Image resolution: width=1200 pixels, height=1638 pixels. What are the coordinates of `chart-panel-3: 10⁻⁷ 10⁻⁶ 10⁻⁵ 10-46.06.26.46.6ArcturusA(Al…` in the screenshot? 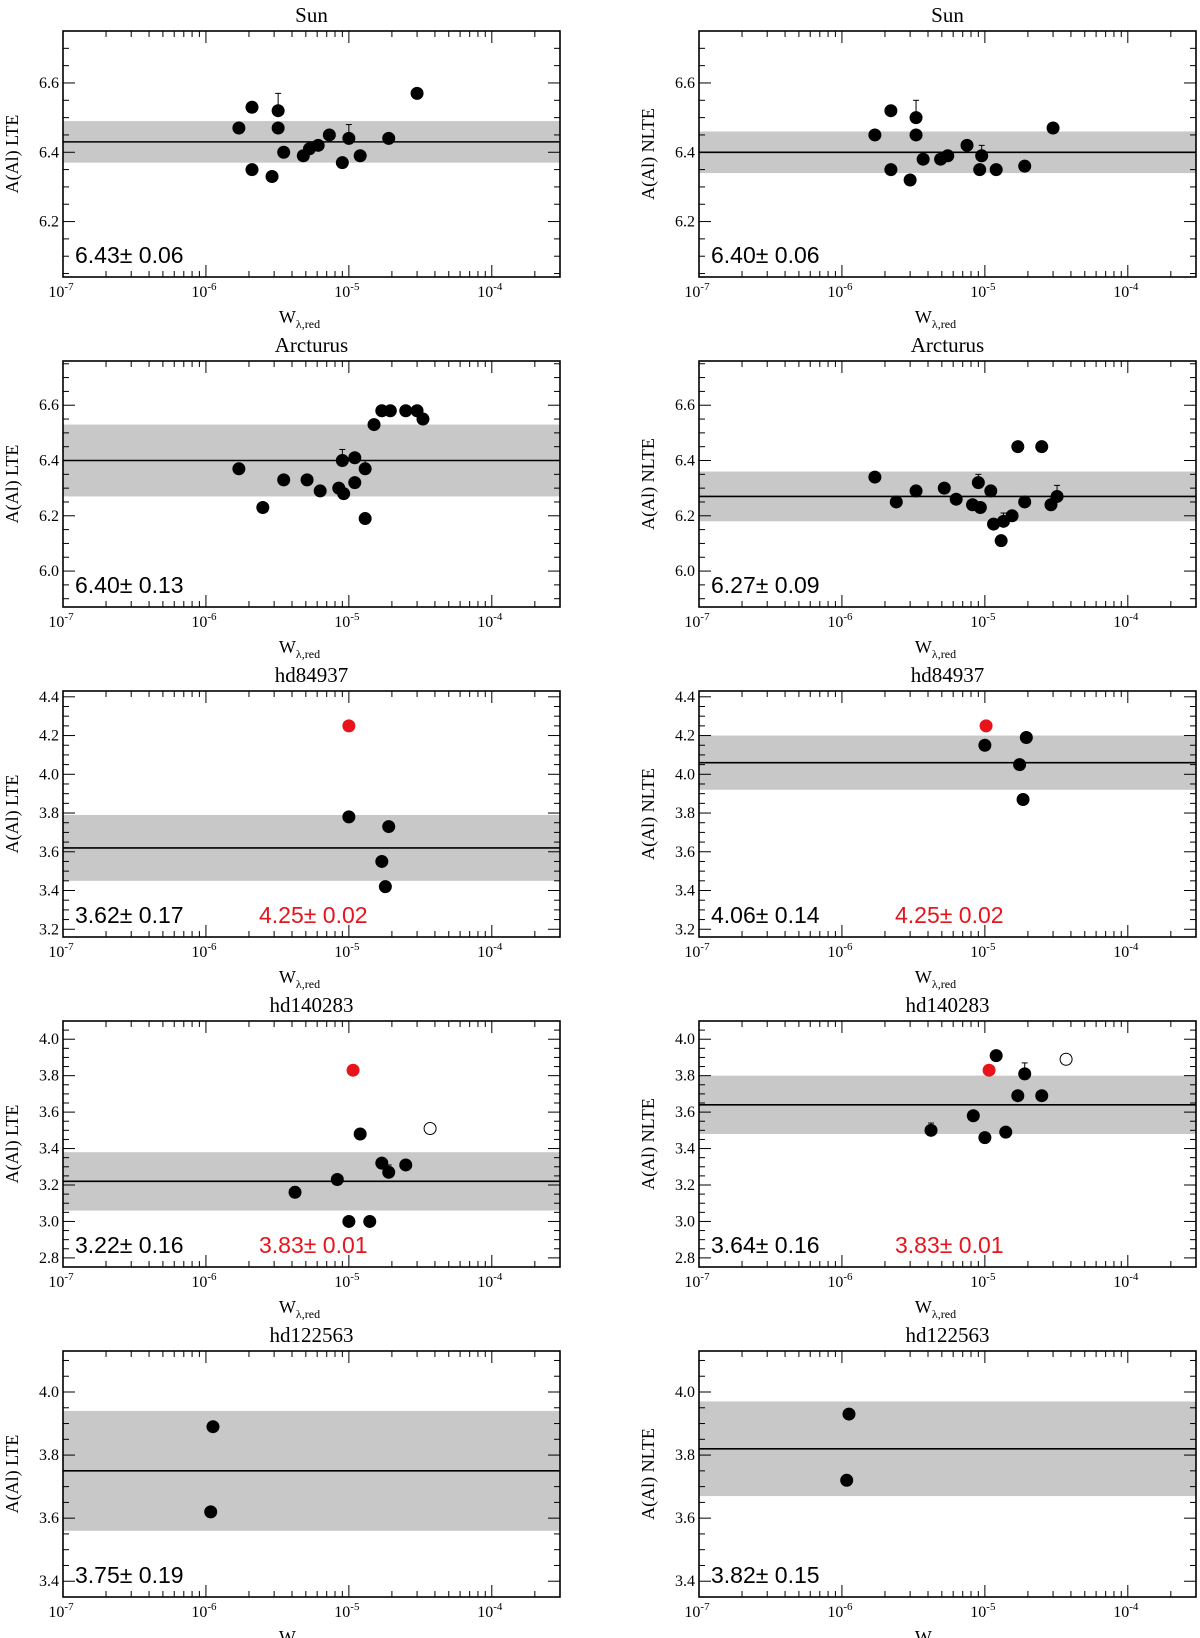 It's located at (281, 497).